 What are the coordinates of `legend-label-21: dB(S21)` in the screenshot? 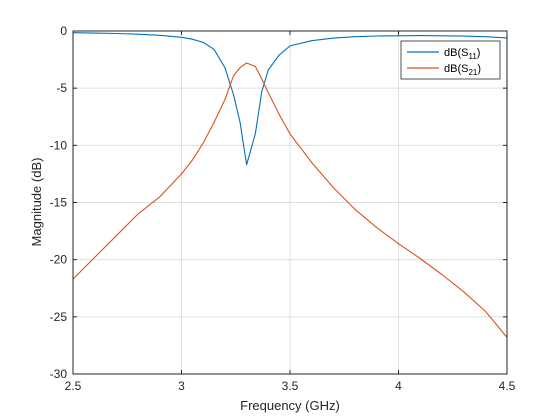 It's located at (462, 70).